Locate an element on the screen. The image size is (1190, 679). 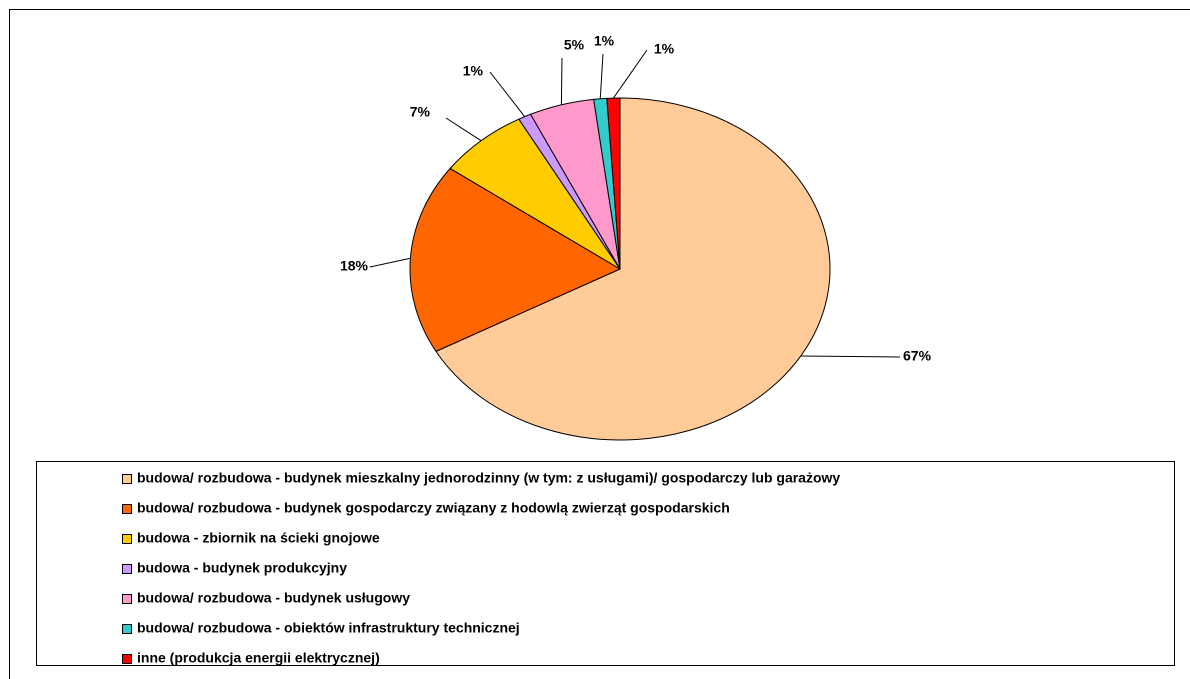
legend-label: budowa - budynek produkcyjny is located at coordinates (242, 568).